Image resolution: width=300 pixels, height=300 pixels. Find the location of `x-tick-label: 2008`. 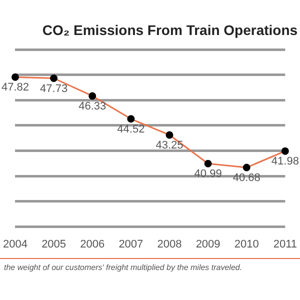

x-tick-label: 2008 is located at coordinates (169, 244).